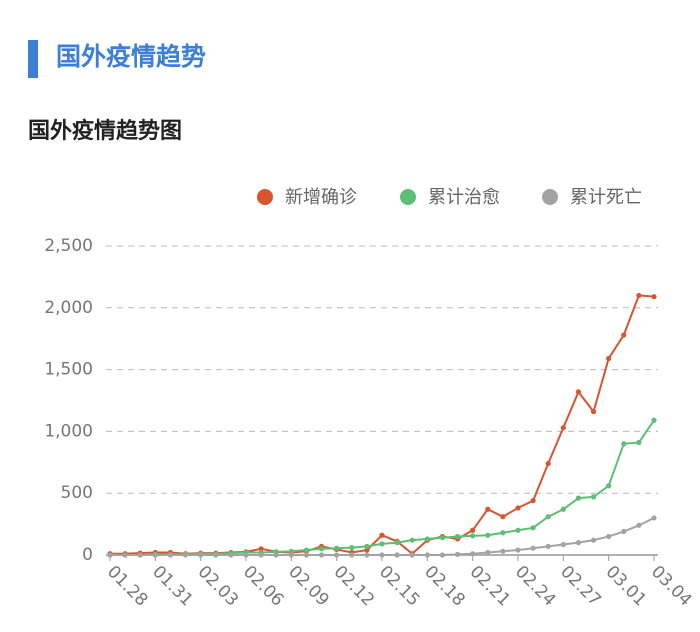 This screenshot has height=632, width=700. I want to click on x-tick-label: 02.27, so click(580, 586).